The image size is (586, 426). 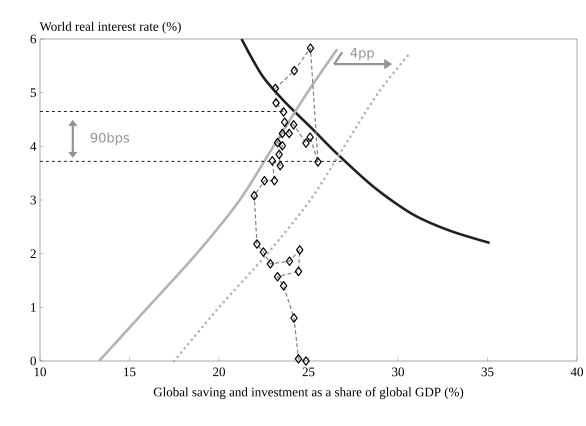 What do you see at coordinates (309, 393) in the screenshot?
I see `x-axis-title: Global saving and investment as a share of global GDP (%)` at bounding box center [309, 393].